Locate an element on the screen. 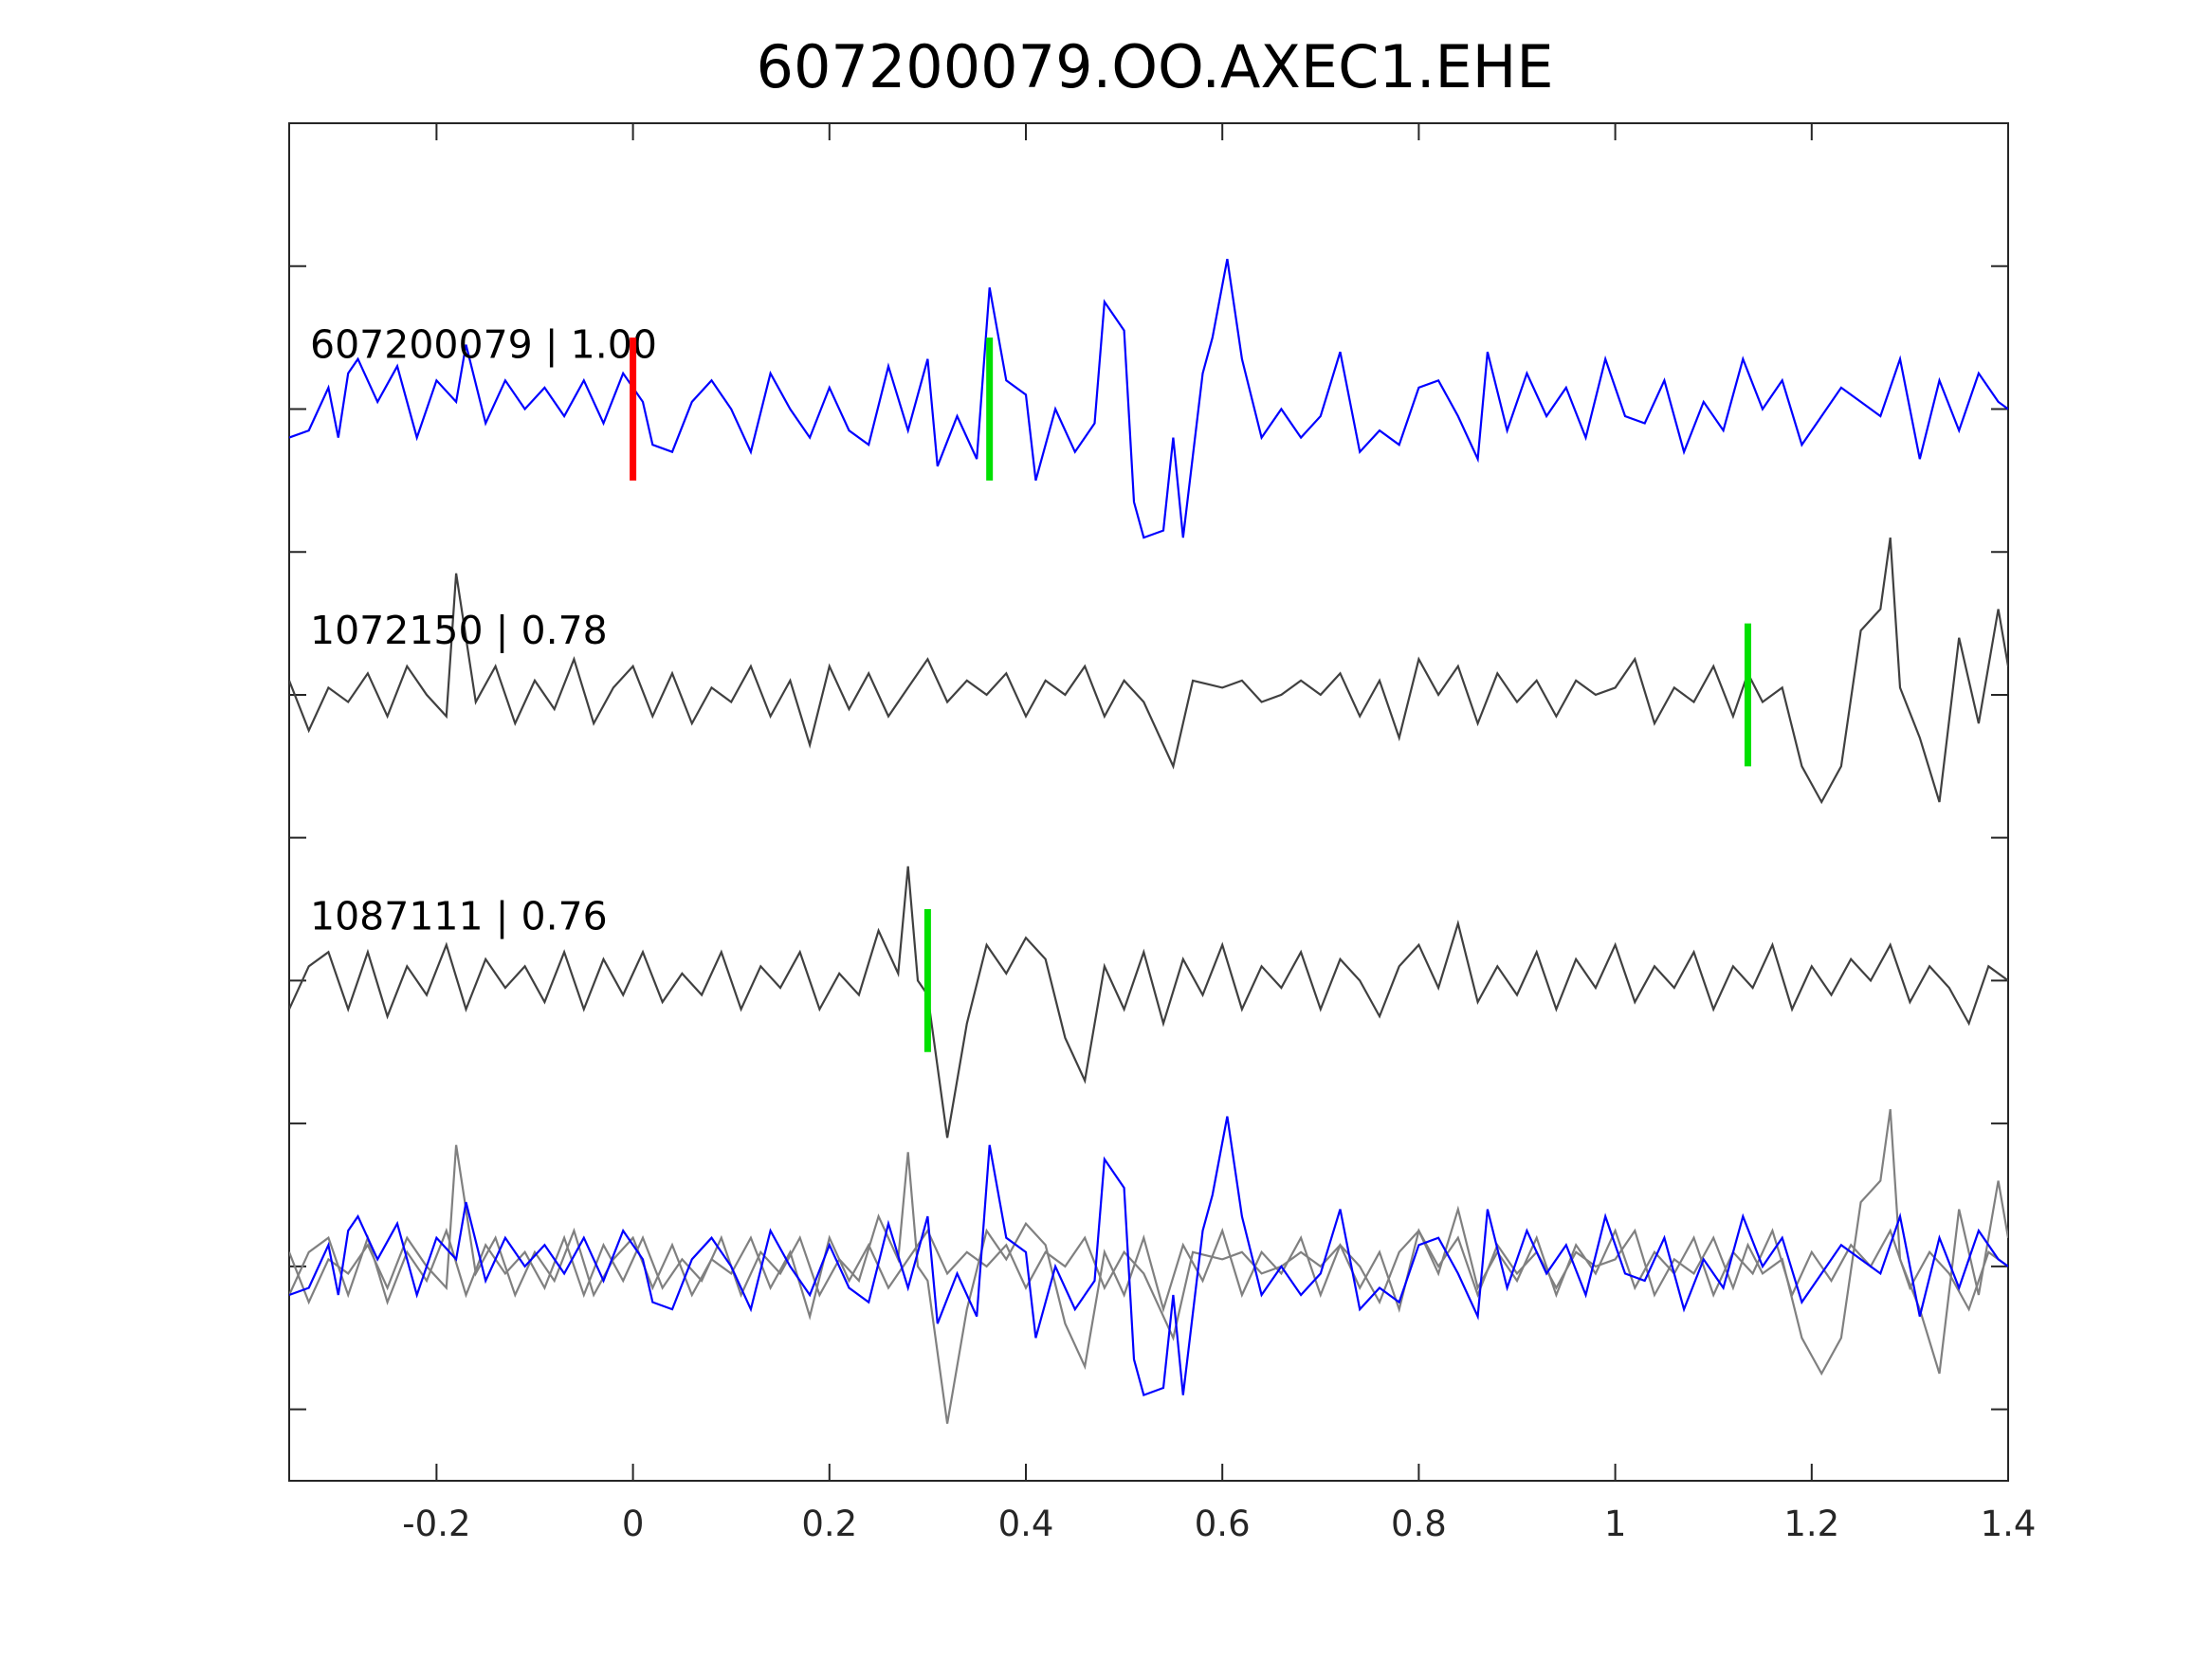 The height and width of the screenshot is (1659, 2212). x-tick-label: 1.4 is located at coordinates (2009, 1524).